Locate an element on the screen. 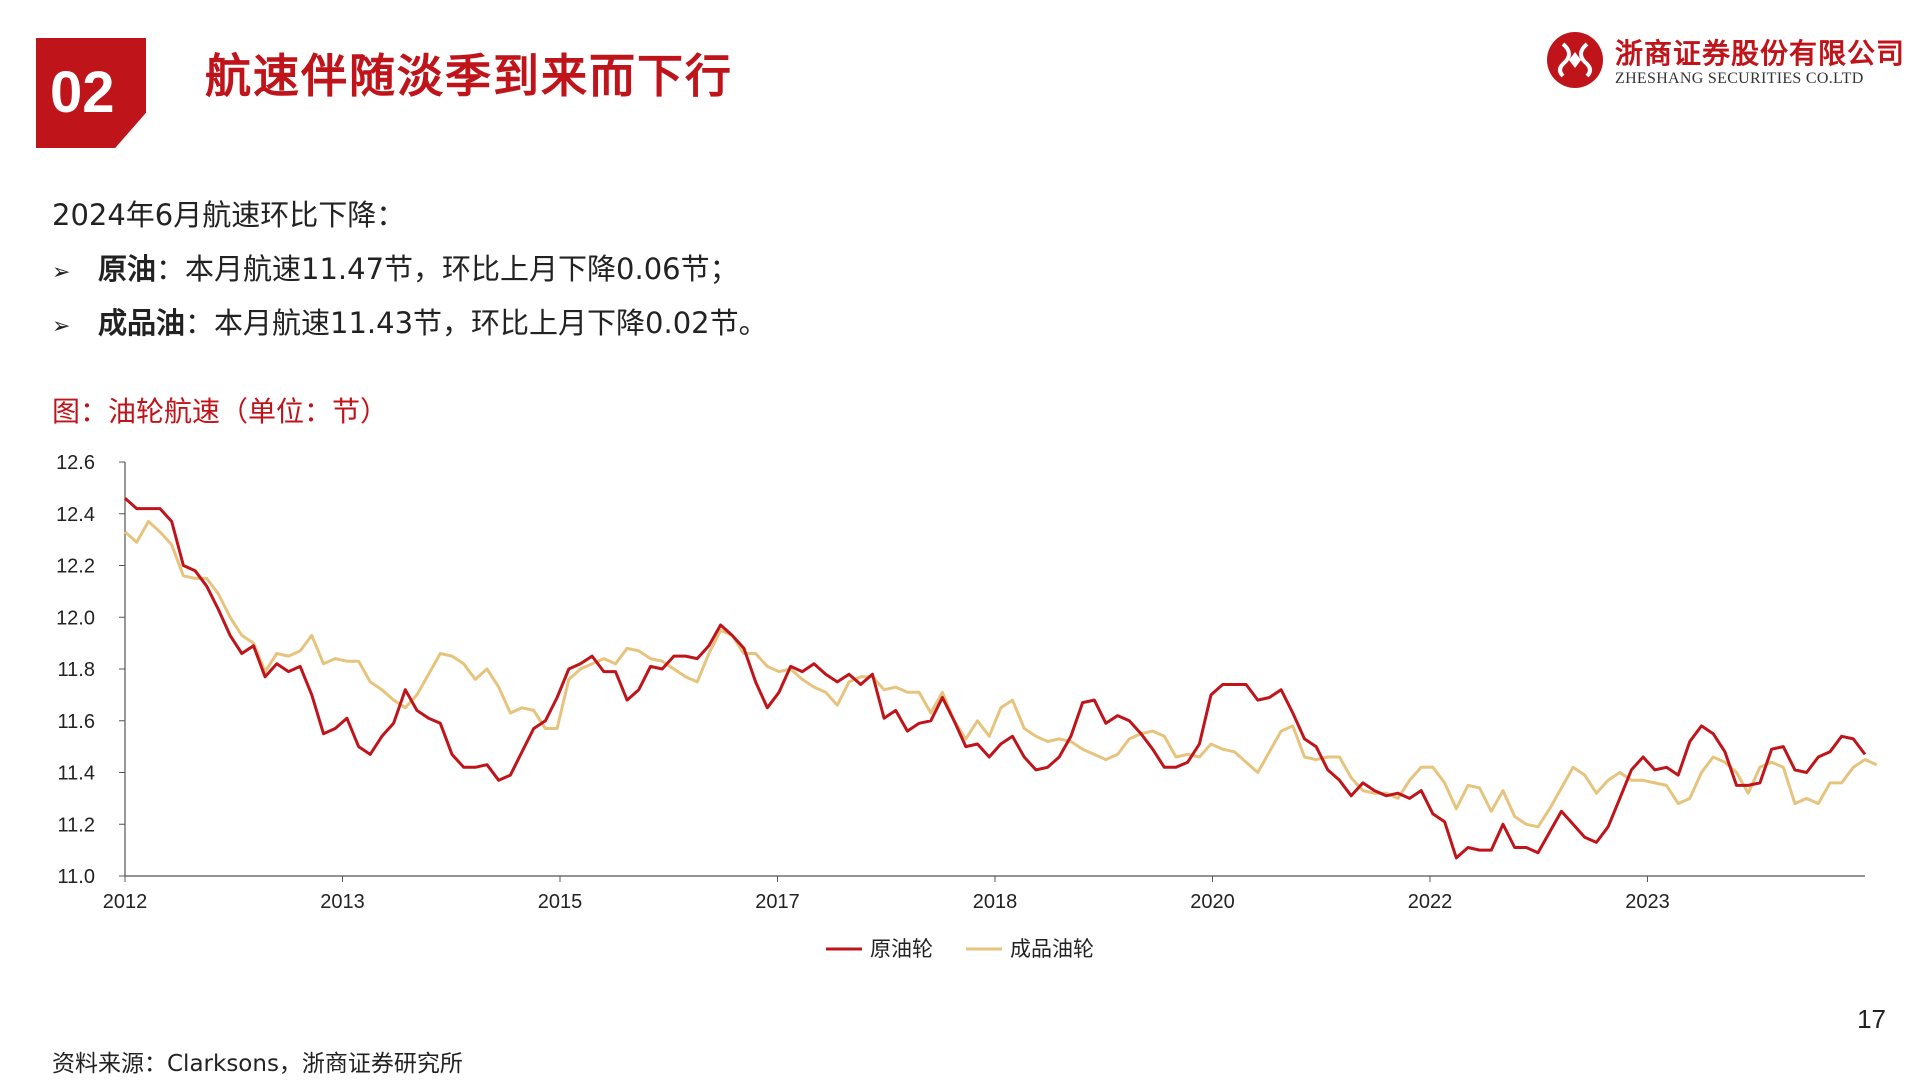 This screenshot has width=1920, height=1080. brand-name-cn: 浙商证券股份有限公司 is located at coordinates (1760, 53).